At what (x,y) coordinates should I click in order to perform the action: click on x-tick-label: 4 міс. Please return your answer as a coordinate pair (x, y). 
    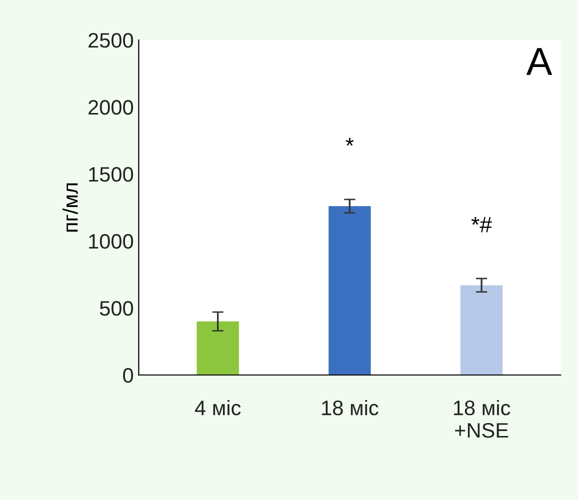
    Looking at the image, I should click on (217, 408).